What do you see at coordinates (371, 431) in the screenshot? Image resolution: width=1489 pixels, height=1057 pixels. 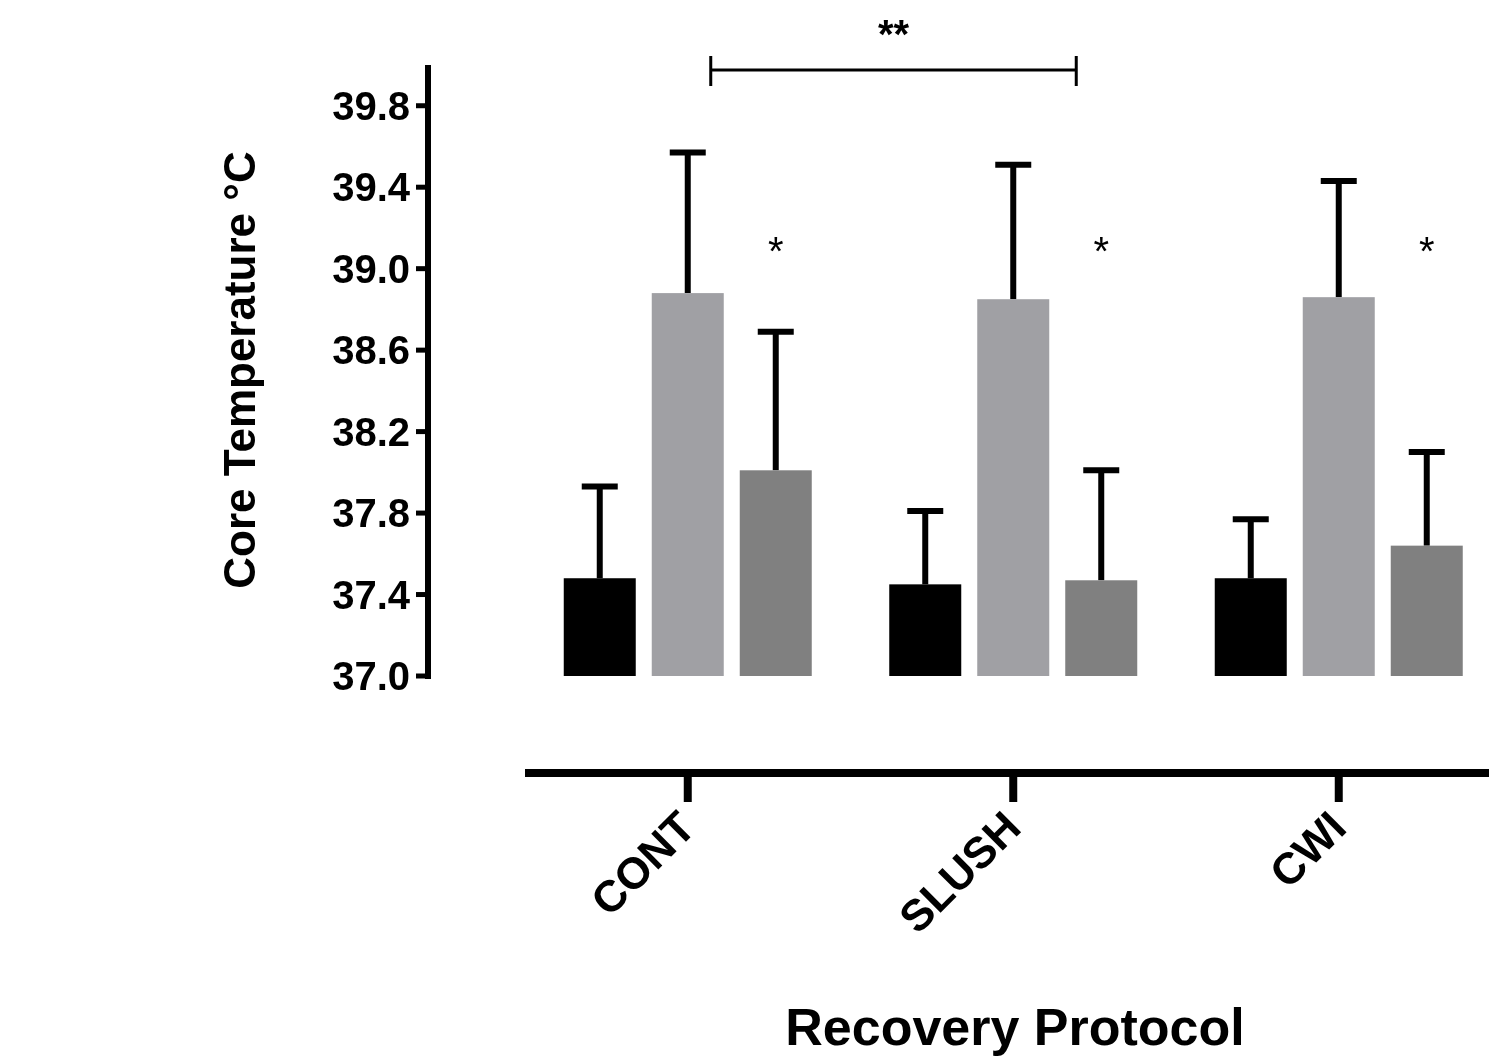 I see `y-tick-label: 38.2` at bounding box center [371, 431].